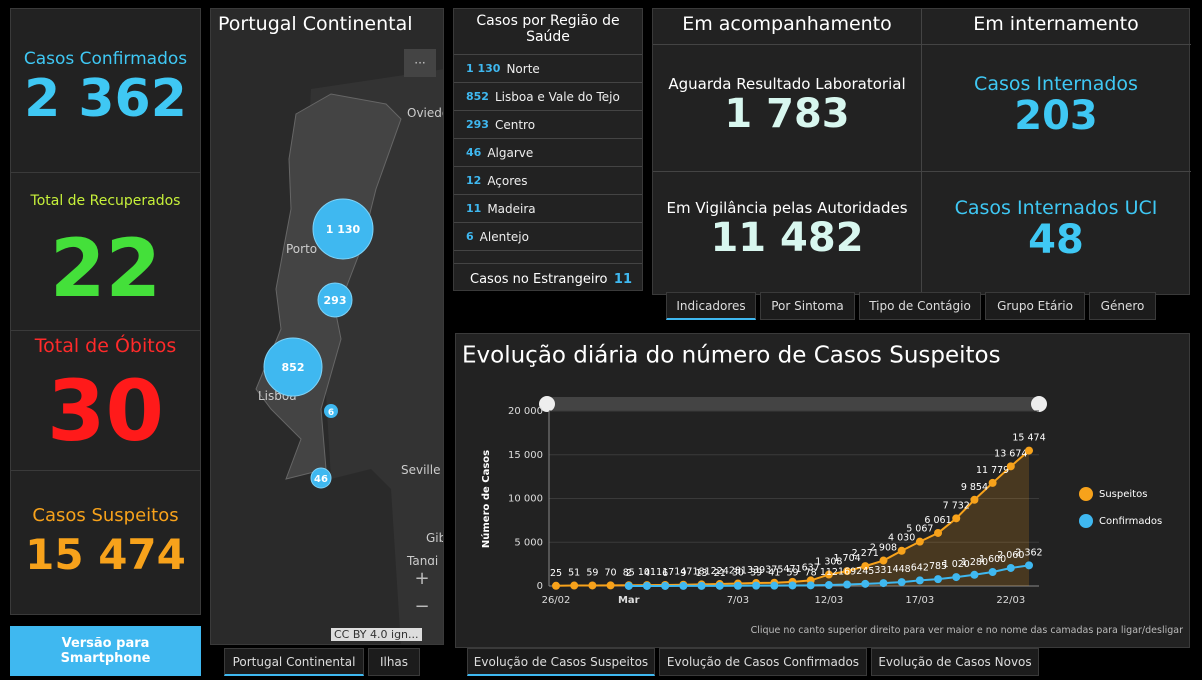  What do you see at coordinates (474, 152) in the screenshot?
I see `region-value: 46` at bounding box center [474, 152].